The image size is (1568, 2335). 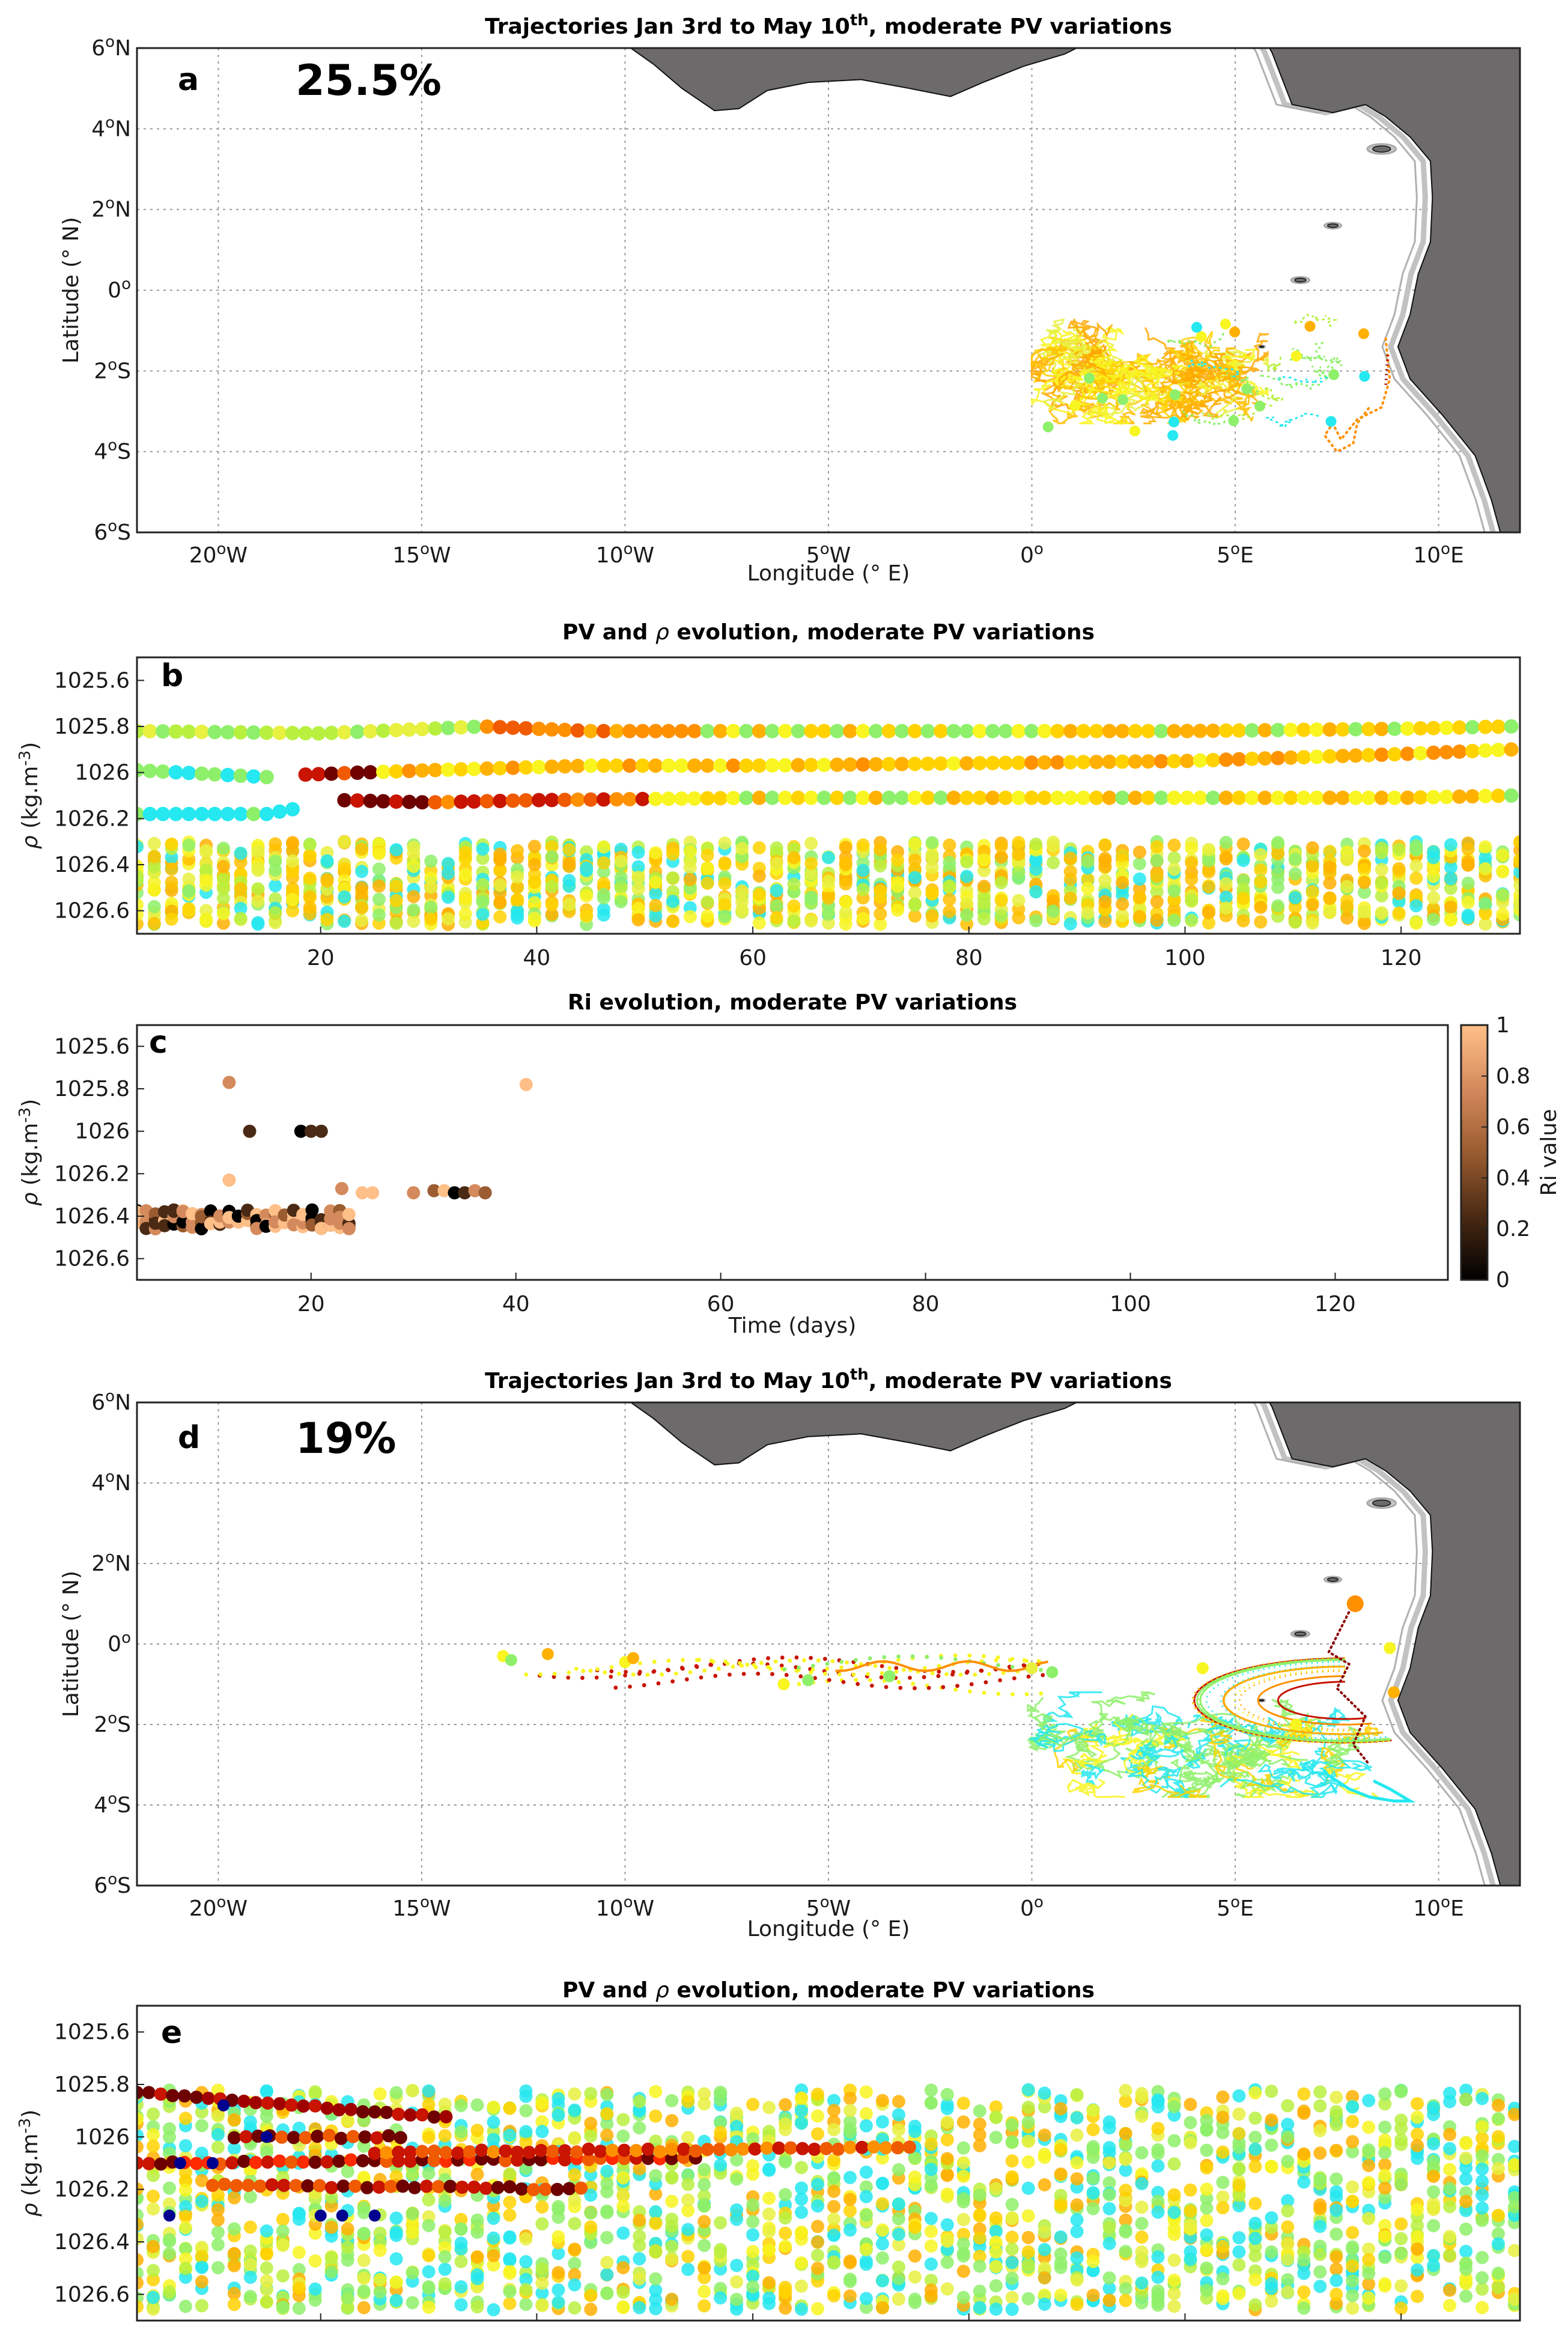 I want to click on panel-a-island, so click(x=1381, y=149).